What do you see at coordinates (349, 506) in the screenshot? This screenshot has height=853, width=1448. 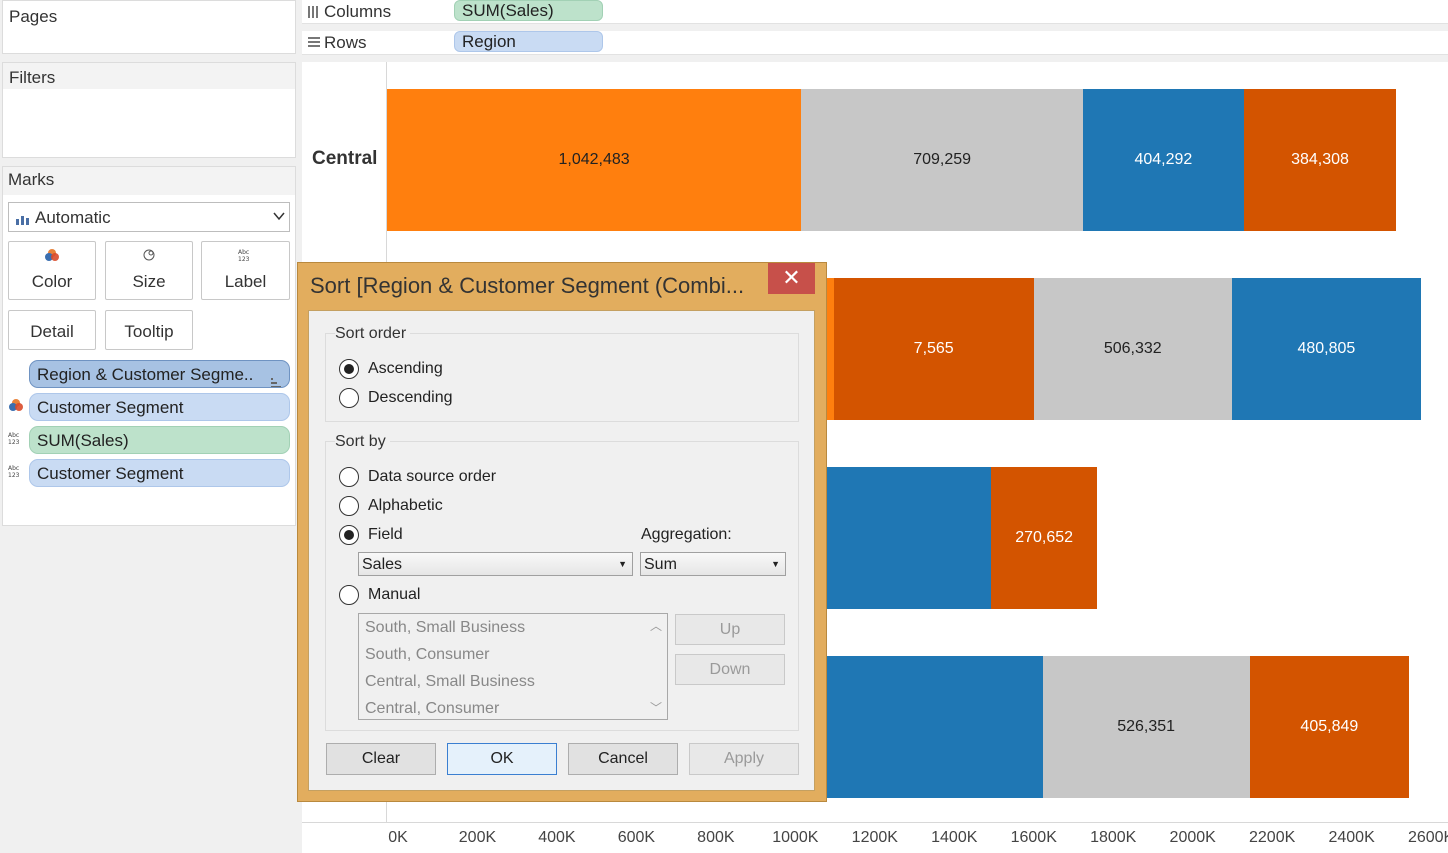 I see `alphabetic-radio` at bounding box center [349, 506].